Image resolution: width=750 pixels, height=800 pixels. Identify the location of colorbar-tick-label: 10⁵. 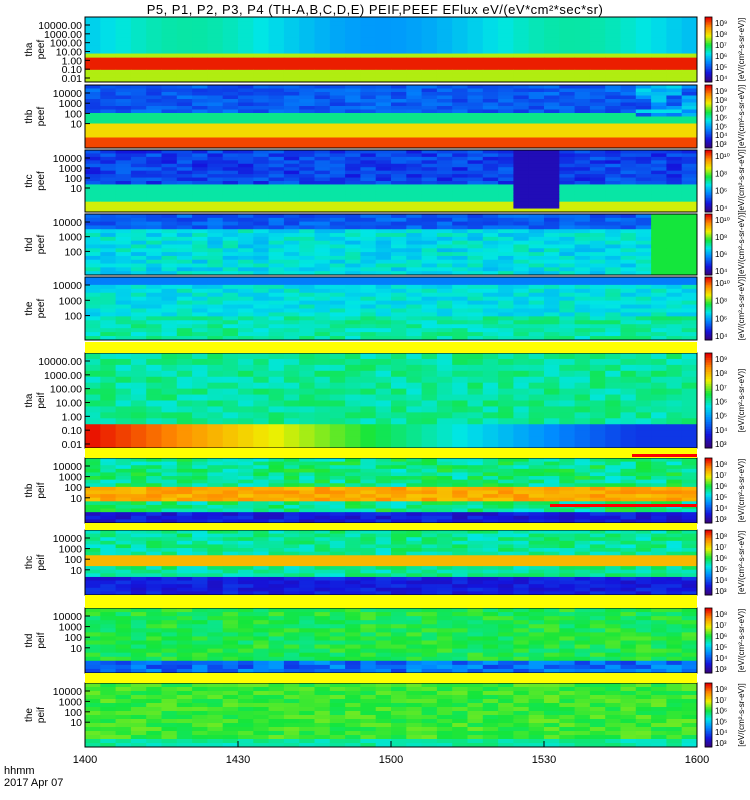
(721, 416).